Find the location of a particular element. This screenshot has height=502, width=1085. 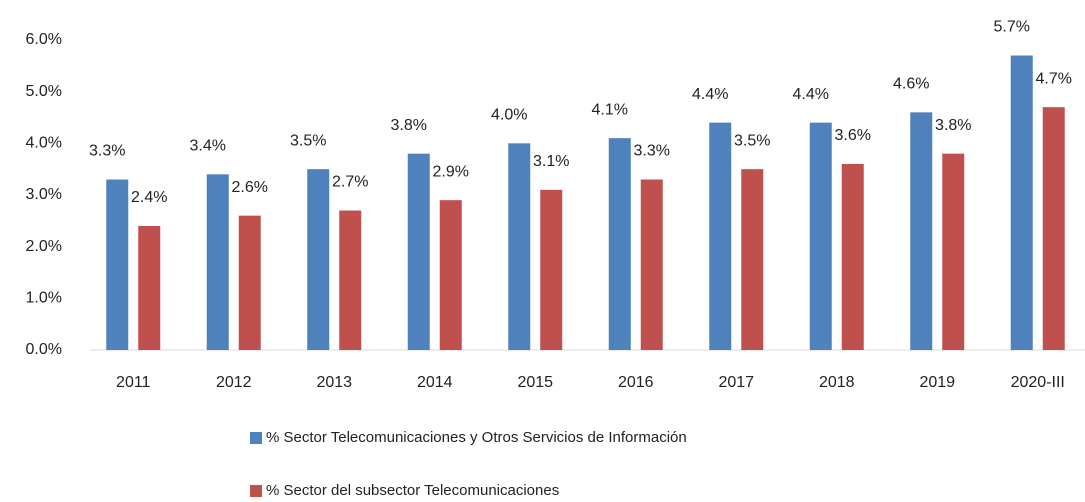

y-tick-label: 3.0% is located at coordinates (44, 194).